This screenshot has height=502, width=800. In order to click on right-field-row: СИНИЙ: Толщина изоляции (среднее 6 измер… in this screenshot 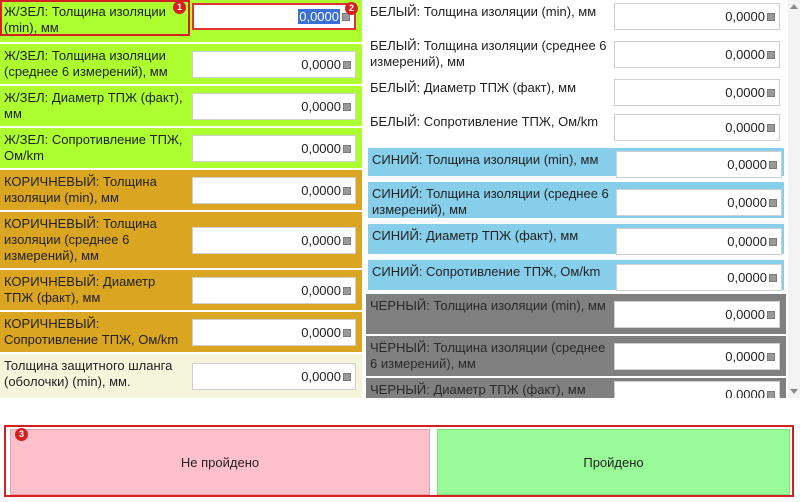, I will do `click(576, 200)`.